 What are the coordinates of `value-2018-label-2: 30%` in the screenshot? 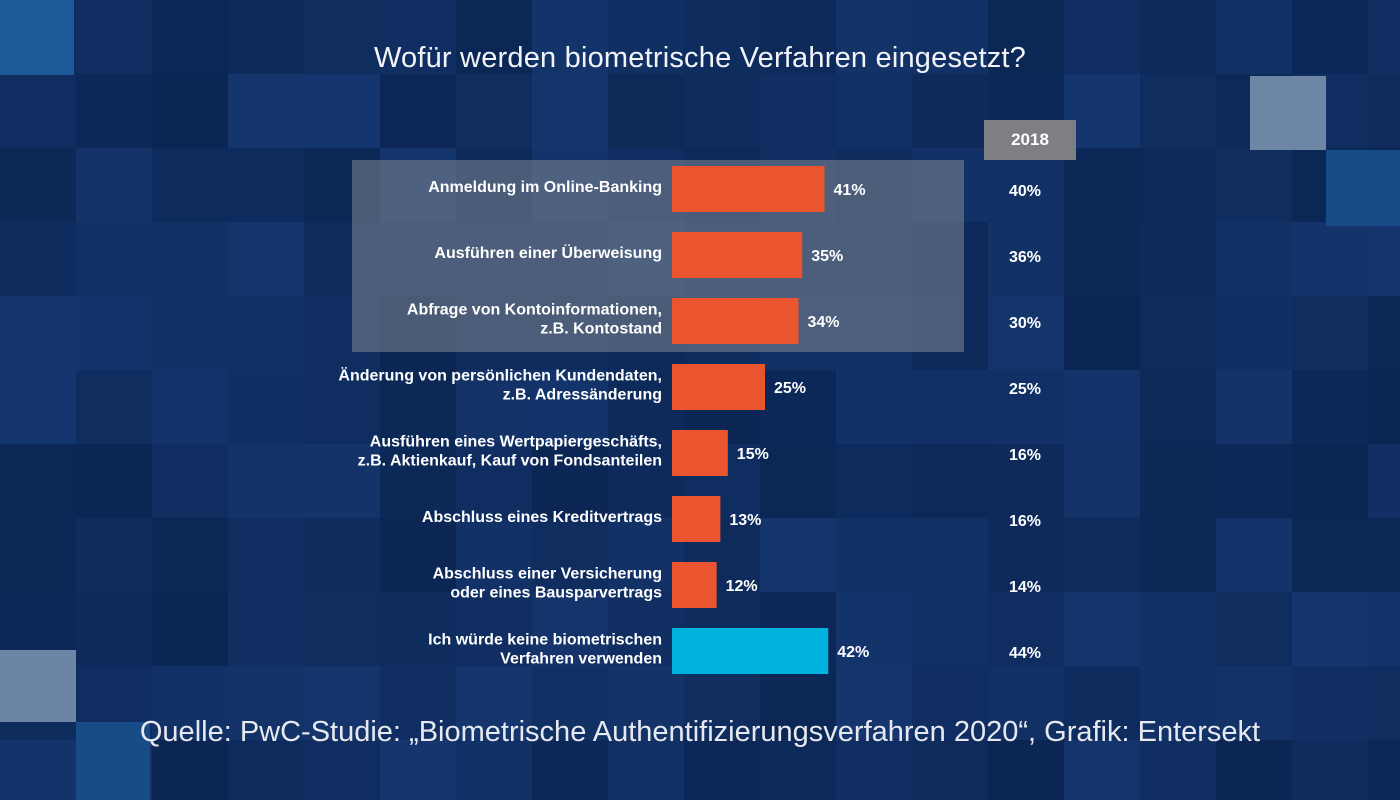 It's located at (1025, 323).